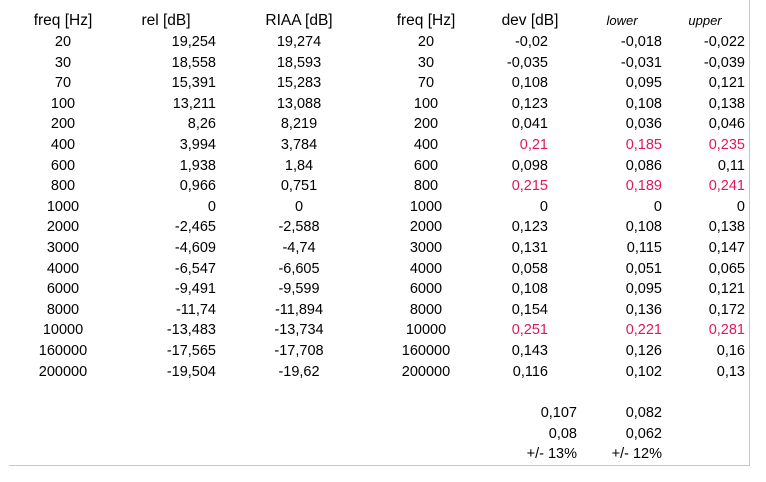 This screenshot has width=766, height=482. Describe the element at coordinates (201, 124) in the screenshot. I see `cell-rel: 8,26` at that location.